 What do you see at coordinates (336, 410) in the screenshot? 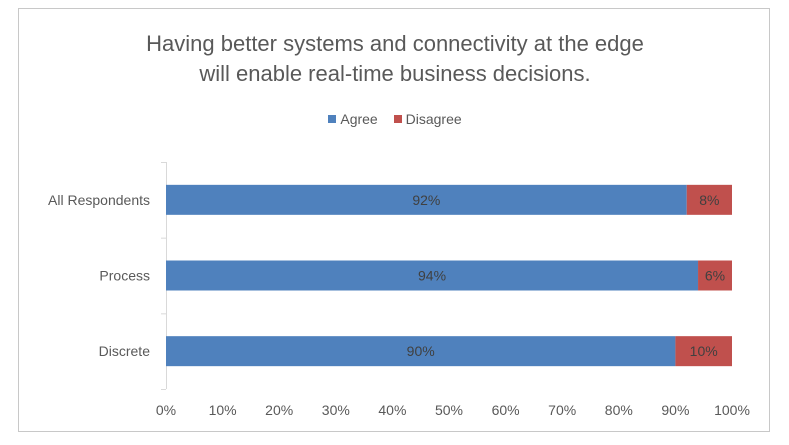
I see `x-tick-label: 30%` at bounding box center [336, 410].